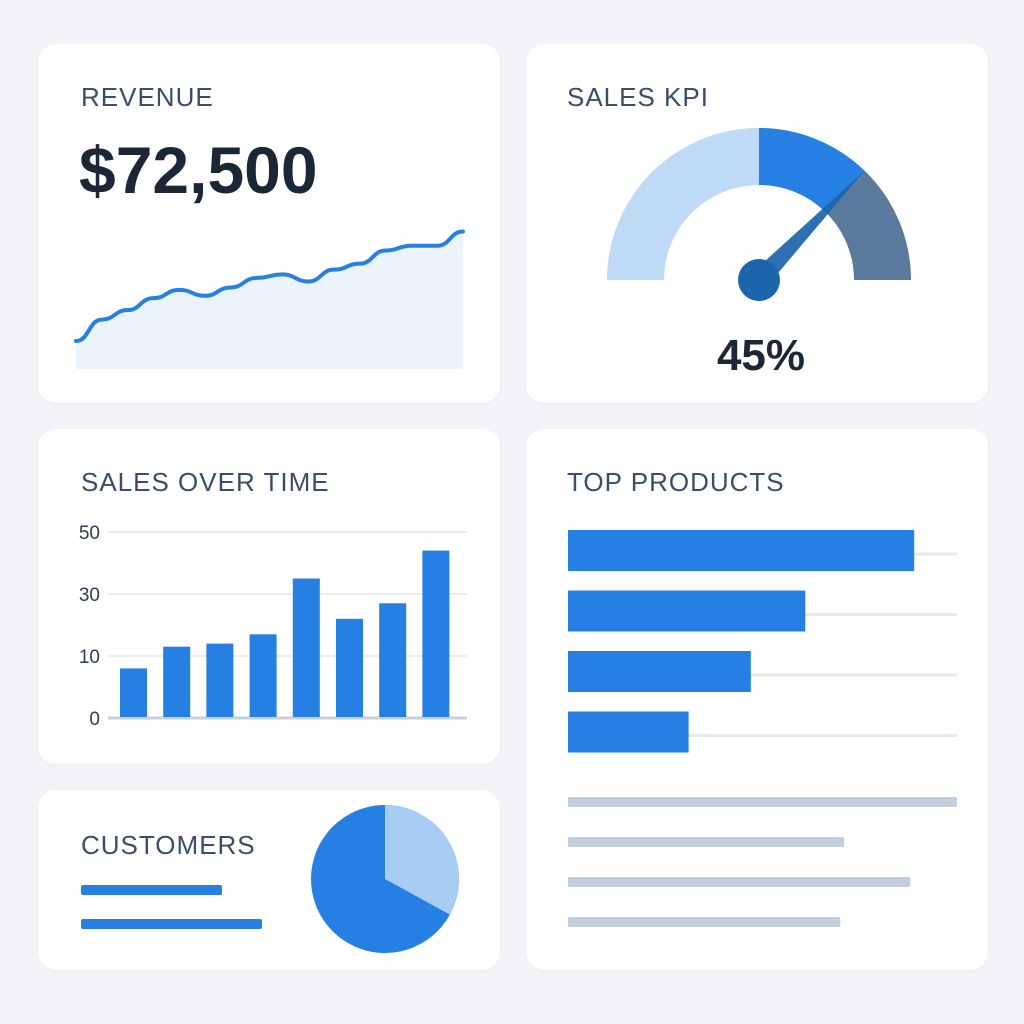  I want to click on revenue-value: $72,500, so click(198, 170).